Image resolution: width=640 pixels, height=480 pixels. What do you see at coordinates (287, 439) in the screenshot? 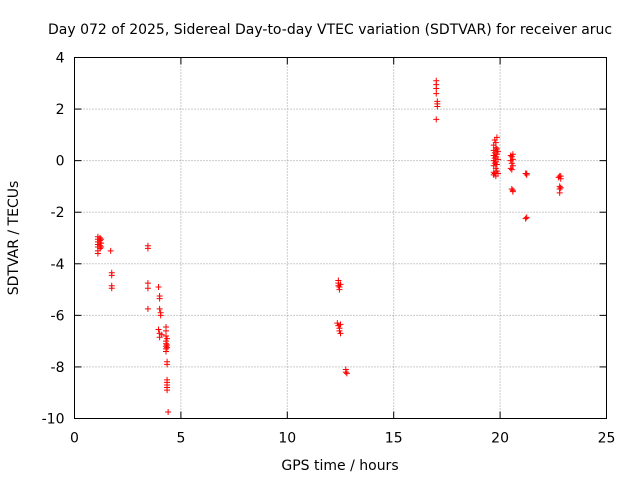
I see `x-tick-label: 10` at bounding box center [287, 439].